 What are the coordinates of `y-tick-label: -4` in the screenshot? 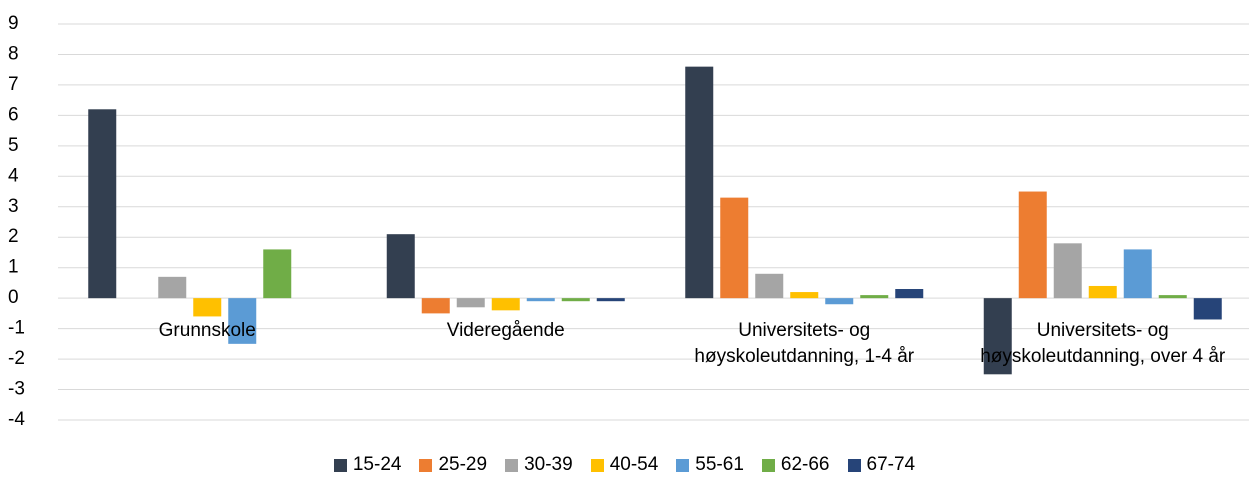 It's located at (16, 419).